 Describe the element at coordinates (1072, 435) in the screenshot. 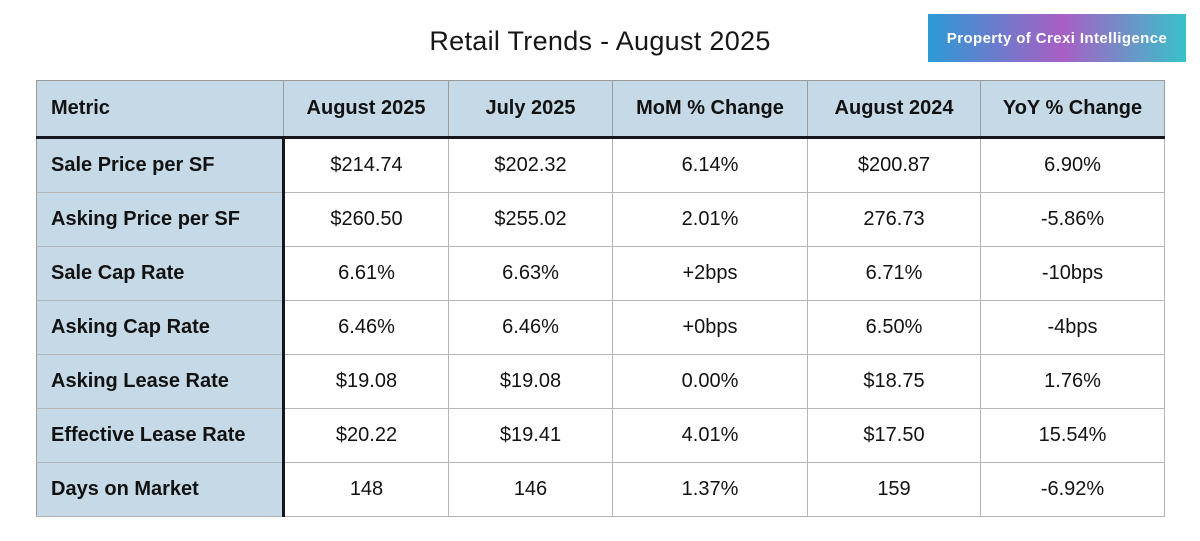

I see `value-cell: 15.54%` at that location.